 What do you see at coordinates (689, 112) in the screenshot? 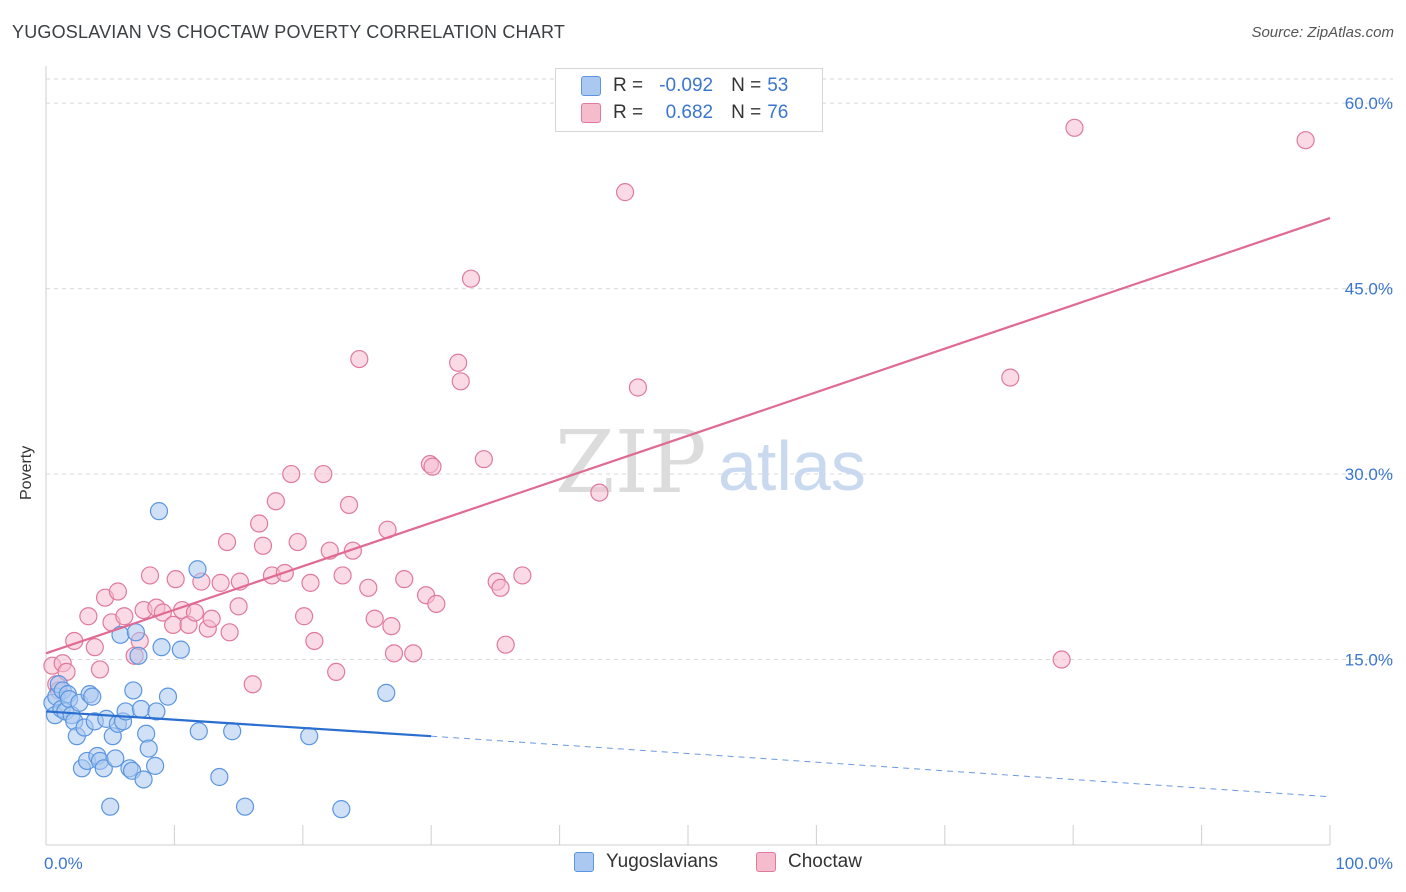
I see `legend-r-value: 0.682` at bounding box center [689, 112].